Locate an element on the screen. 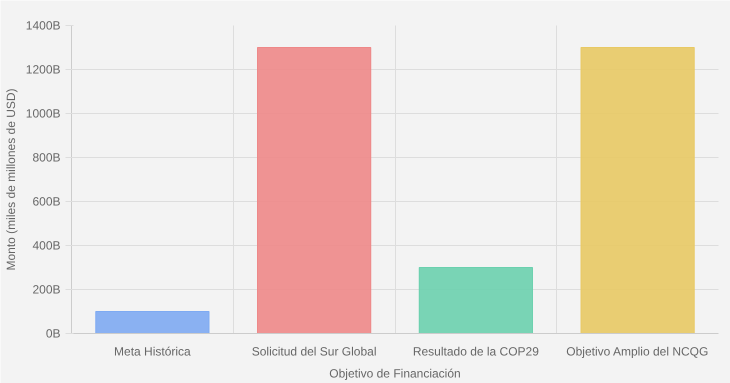  x-axis-title: Objetivo de Financiación is located at coordinates (395, 373).